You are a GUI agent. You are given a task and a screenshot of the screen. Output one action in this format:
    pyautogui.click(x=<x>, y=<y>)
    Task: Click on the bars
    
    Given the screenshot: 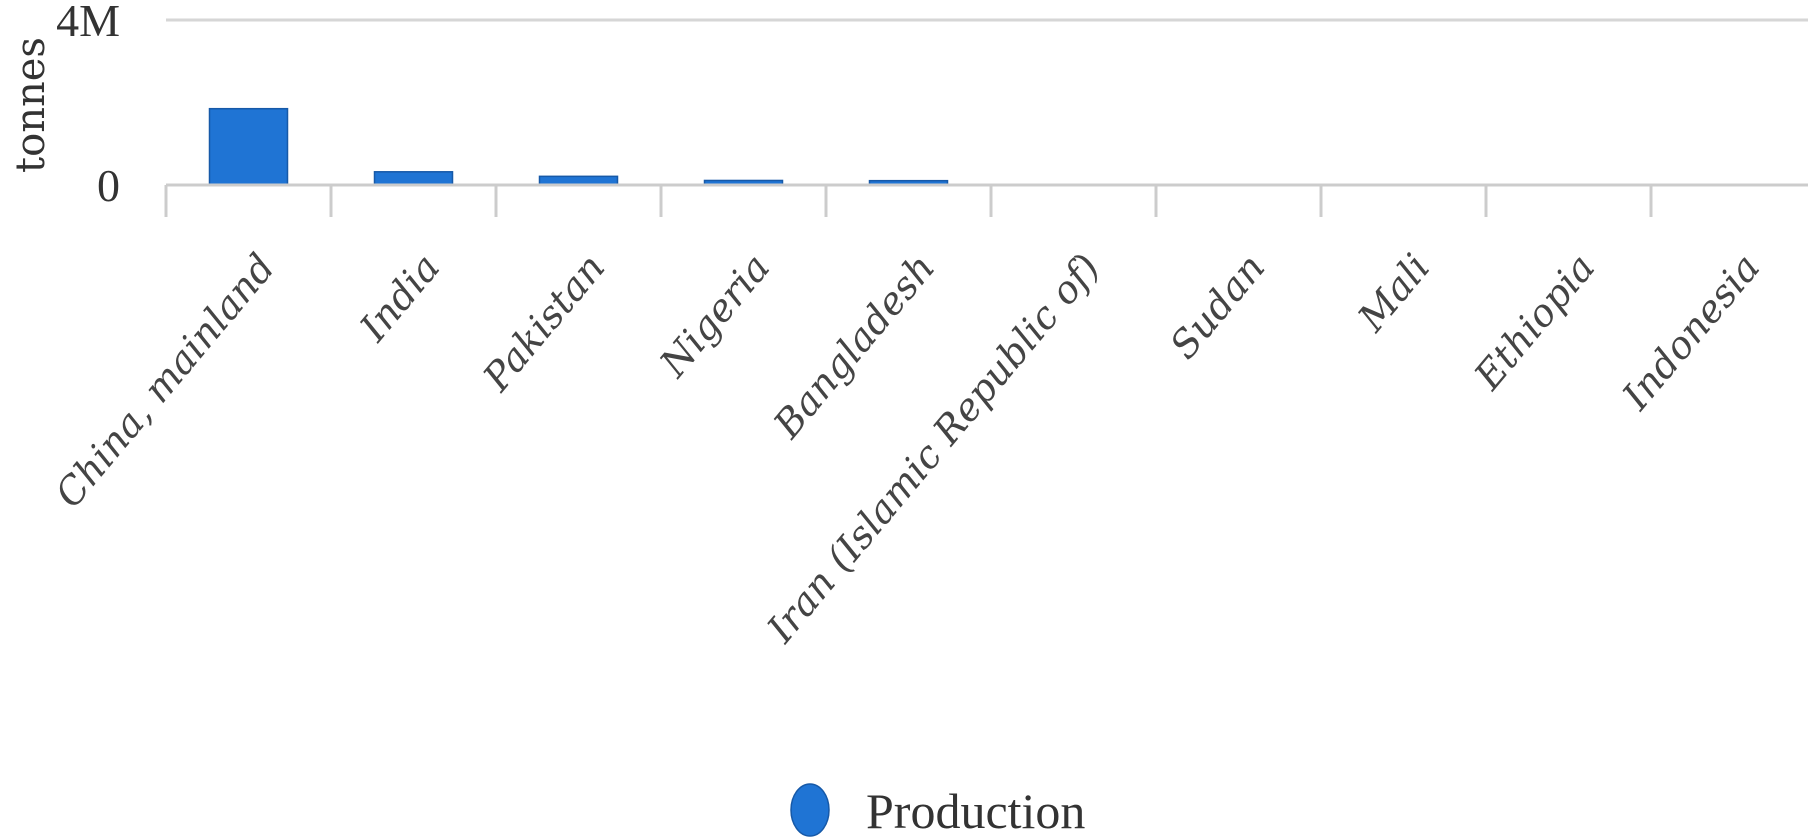 What is the action you would take?
    pyautogui.click(x=991, y=146)
    